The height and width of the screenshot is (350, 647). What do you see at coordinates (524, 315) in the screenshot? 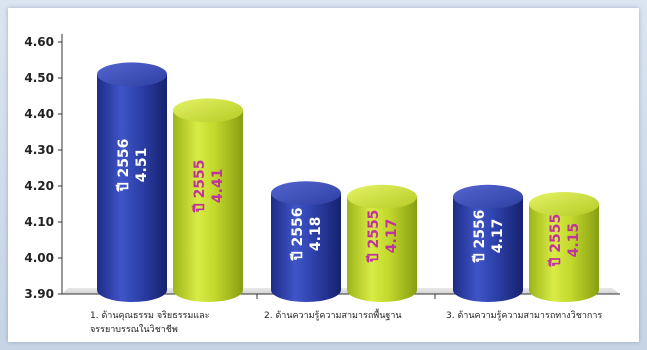
I see `x-category-label: 3. ด้านความรู้ความสามารถทางวิชาการ` at bounding box center [524, 315].